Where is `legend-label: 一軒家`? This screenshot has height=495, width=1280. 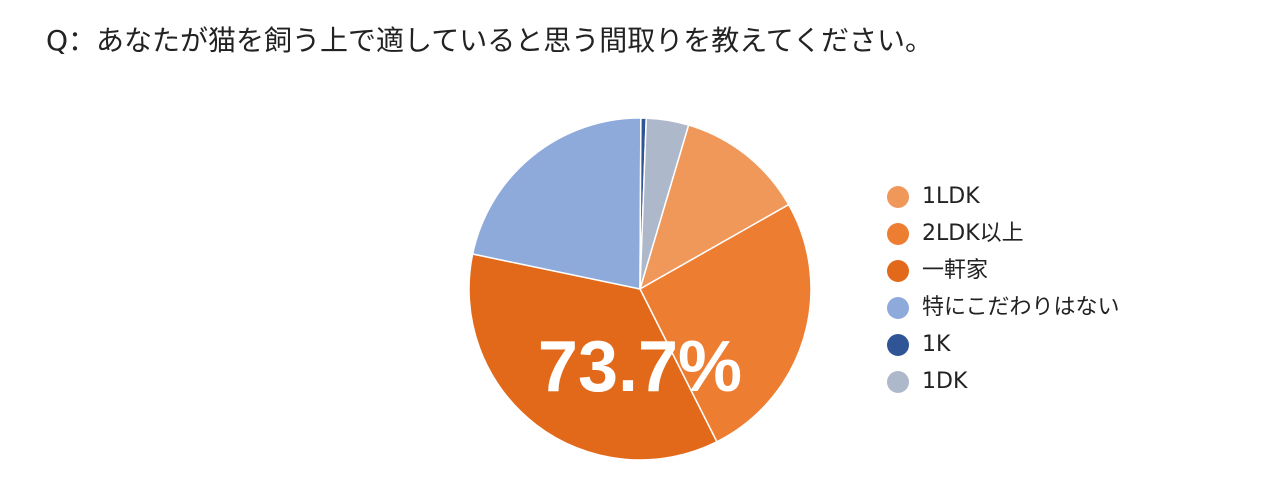
legend-label: 一軒家 is located at coordinates (955, 270).